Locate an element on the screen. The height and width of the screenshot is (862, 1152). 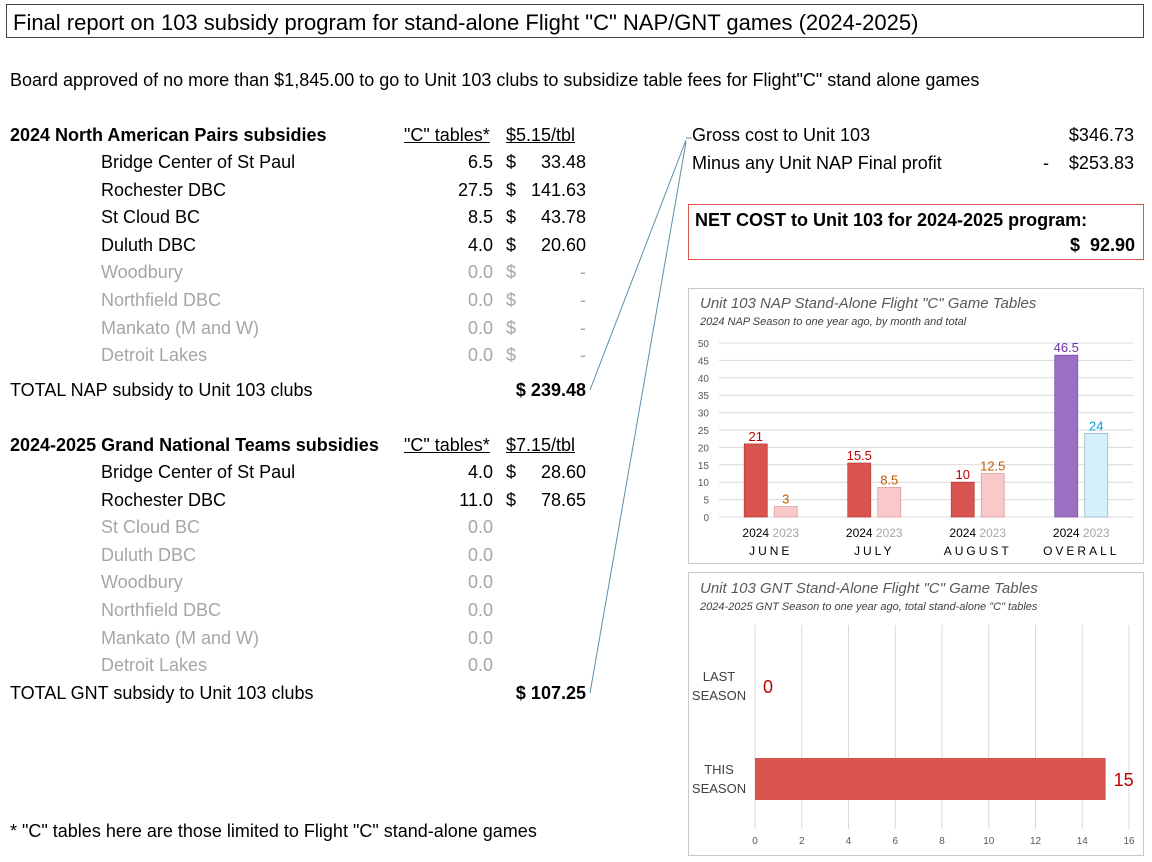
gnt-row: Detroit Lakes 0.0 is located at coordinates (300, 667).